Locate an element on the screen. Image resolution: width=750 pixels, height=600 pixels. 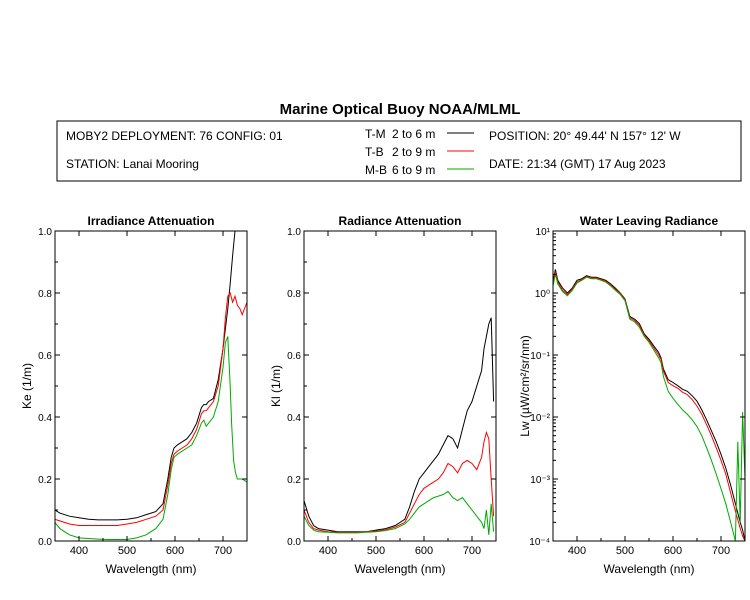
chart-title: Water Leaving Radiance is located at coordinates (649, 221).